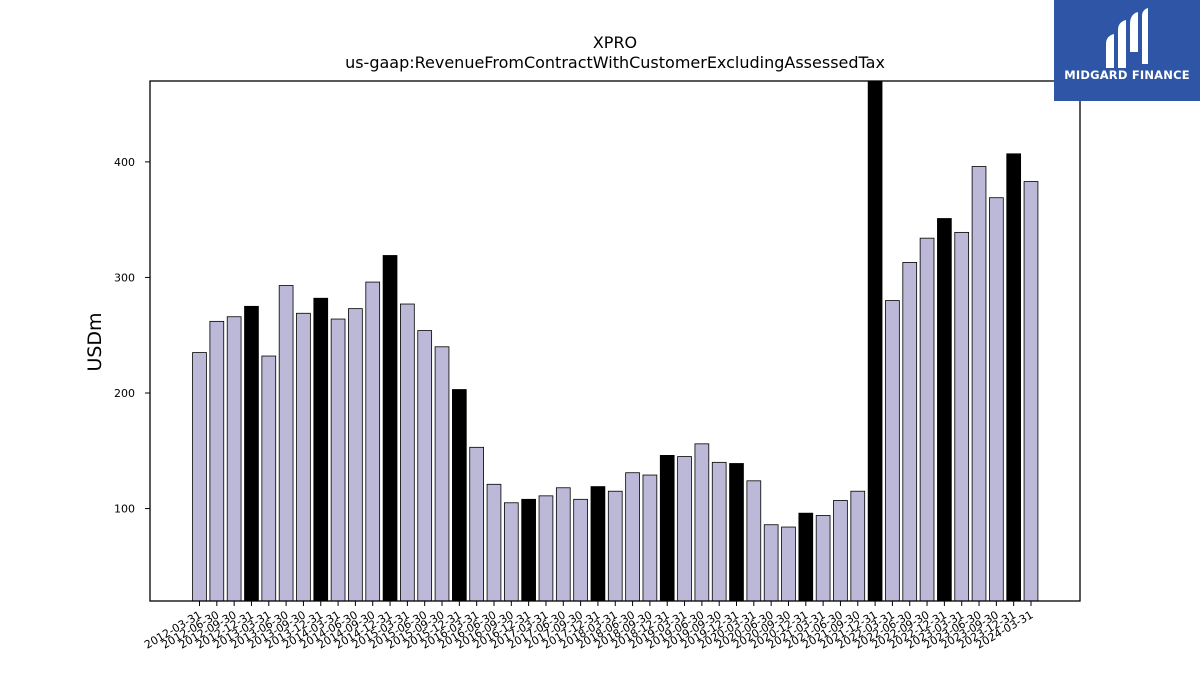  What do you see at coordinates (124, 277) in the screenshot?
I see `y-tick-label: 300` at bounding box center [124, 277].